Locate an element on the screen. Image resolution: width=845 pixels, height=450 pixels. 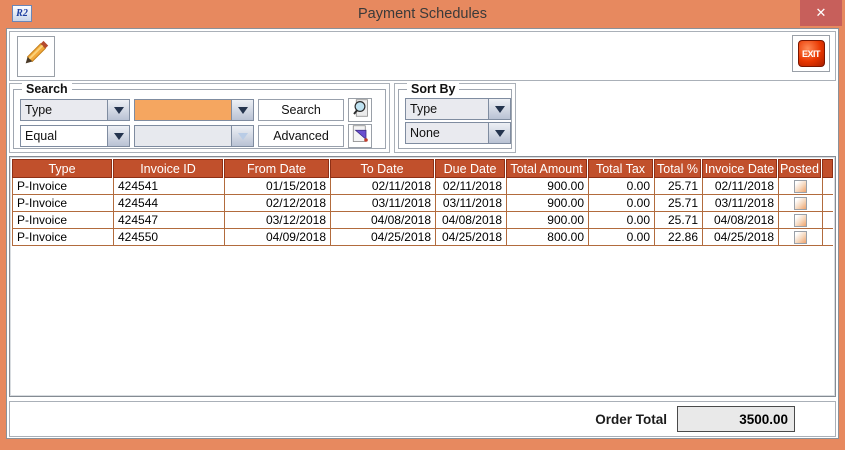
search-groupbox: Search Type Search is located at coordinates (199, 115).